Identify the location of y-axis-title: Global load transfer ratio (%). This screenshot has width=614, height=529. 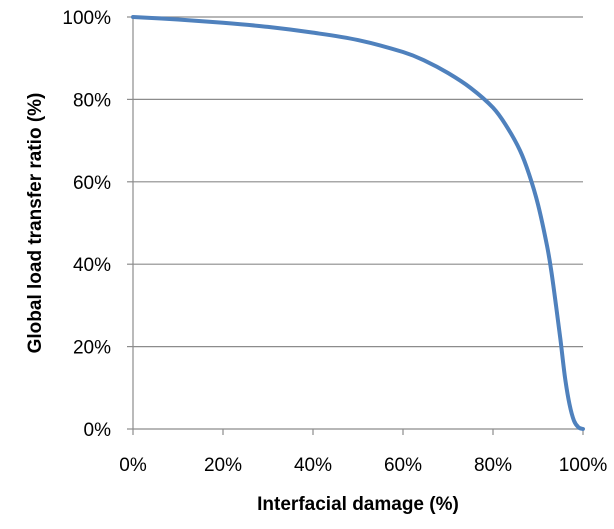
(35, 223).